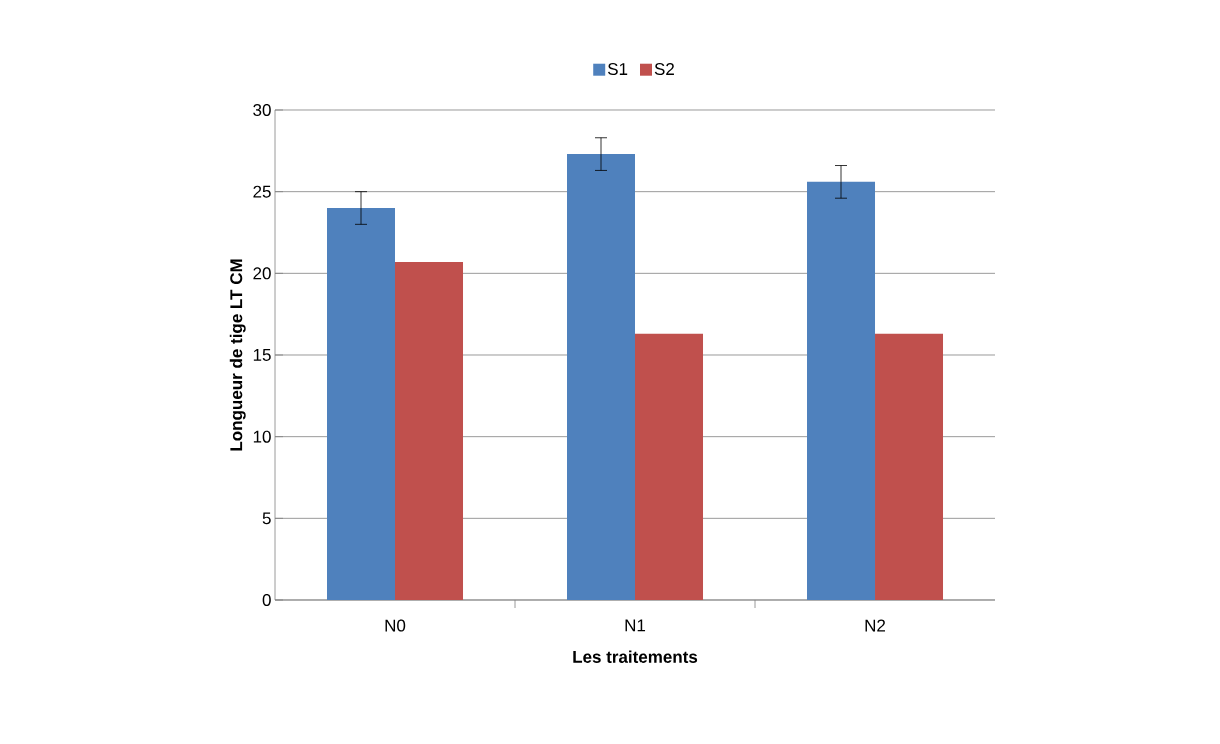  Describe the element at coordinates (262, 436) in the screenshot. I see `y-tick-label: 10` at that location.